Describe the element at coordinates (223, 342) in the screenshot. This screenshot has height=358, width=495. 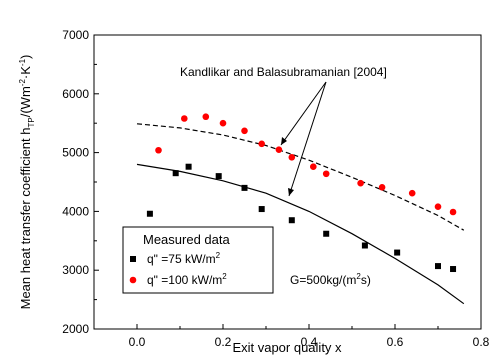
I see `x-tick-label: 0.2` at that location.